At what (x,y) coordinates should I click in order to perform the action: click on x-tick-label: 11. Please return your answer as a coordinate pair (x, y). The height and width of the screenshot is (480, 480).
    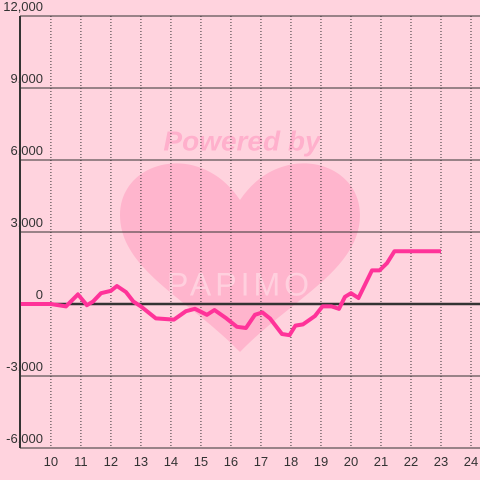
    Looking at the image, I should click on (81, 461).